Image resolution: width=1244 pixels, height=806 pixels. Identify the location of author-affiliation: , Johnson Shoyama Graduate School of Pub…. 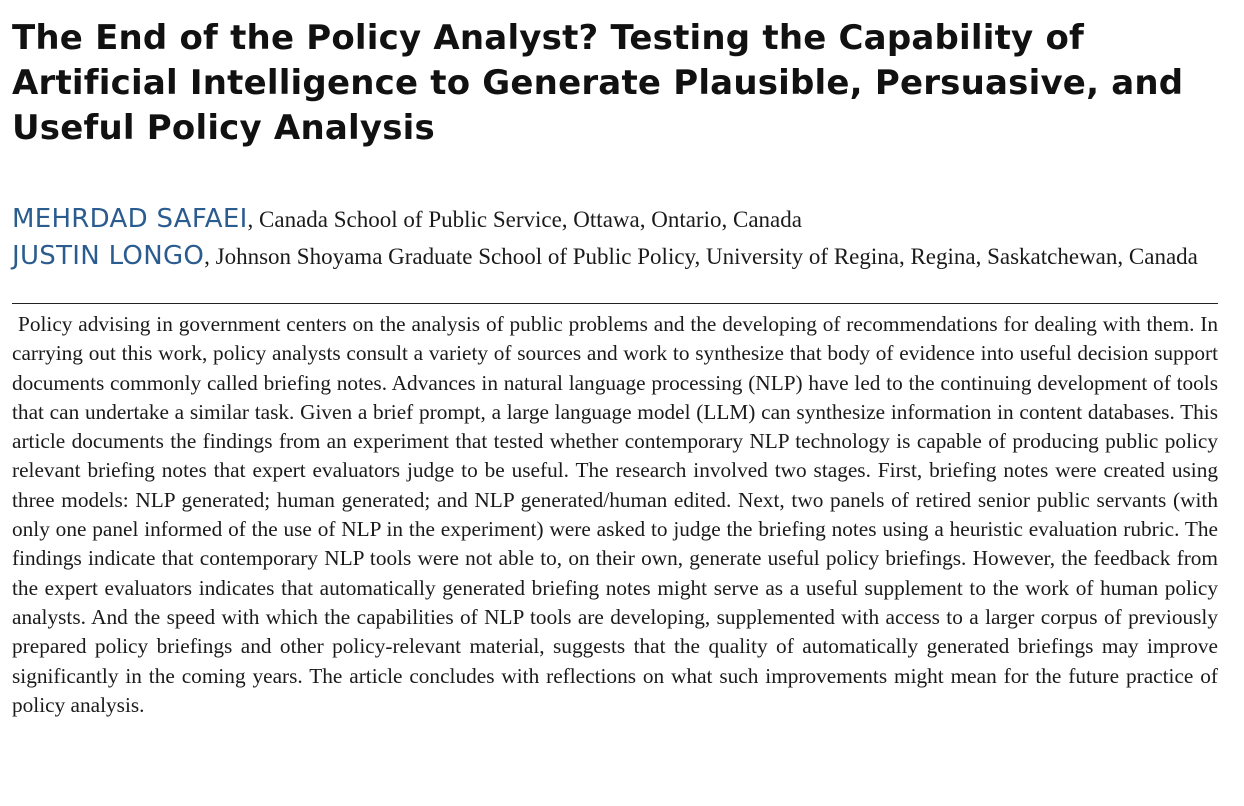
(701, 256).